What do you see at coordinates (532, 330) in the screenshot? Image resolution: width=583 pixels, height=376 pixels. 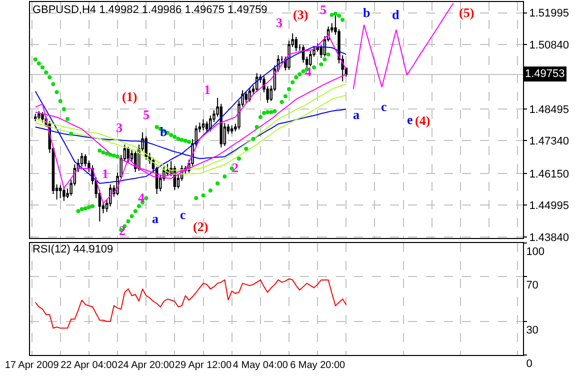 I see `y-tick-label: 30` at bounding box center [532, 330].